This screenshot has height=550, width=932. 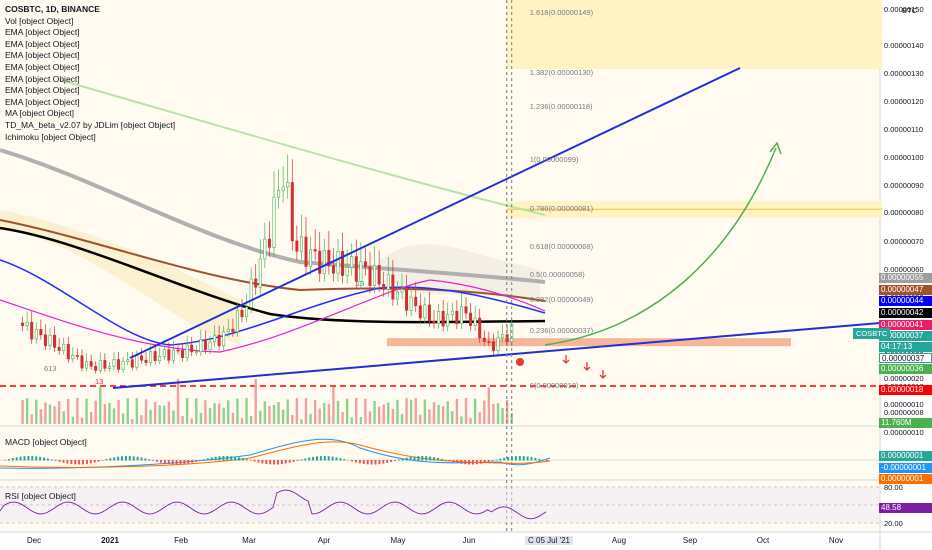 What do you see at coordinates (39, 113) in the screenshot?
I see `indicator-8: MA [object Object]` at bounding box center [39, 113].